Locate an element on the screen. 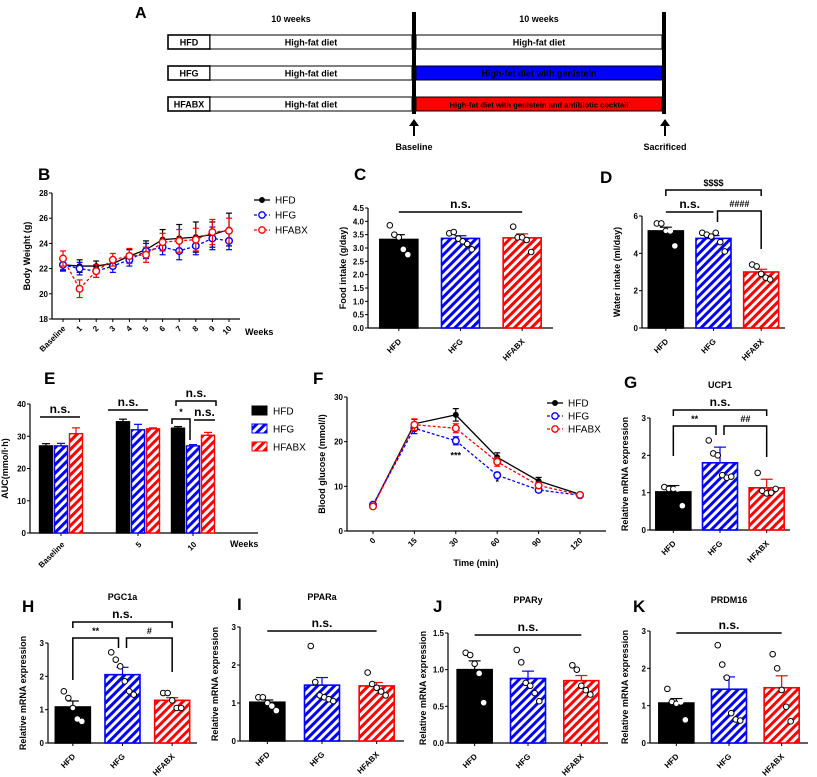  chart-title: UCP1 is located at coordinates (720, 385).